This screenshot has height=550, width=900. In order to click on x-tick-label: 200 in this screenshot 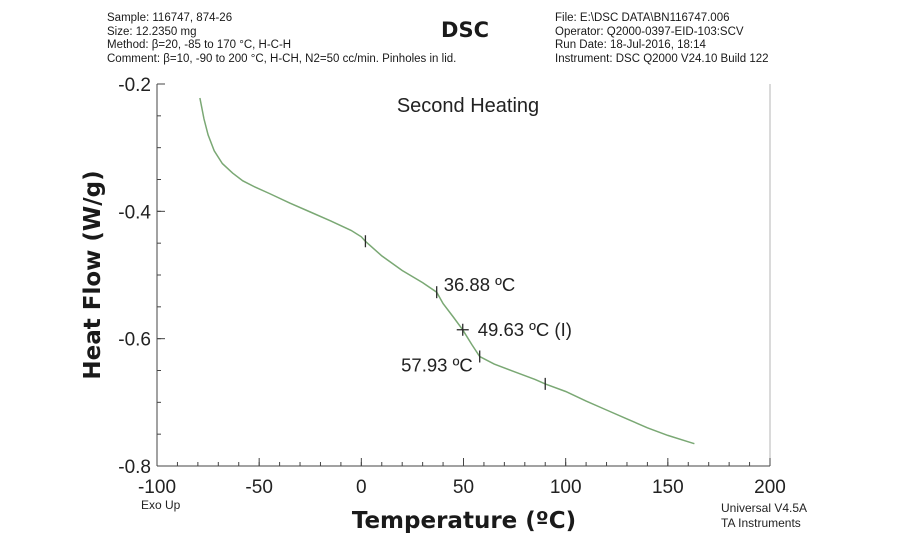, I will do `click(770, 487)`.